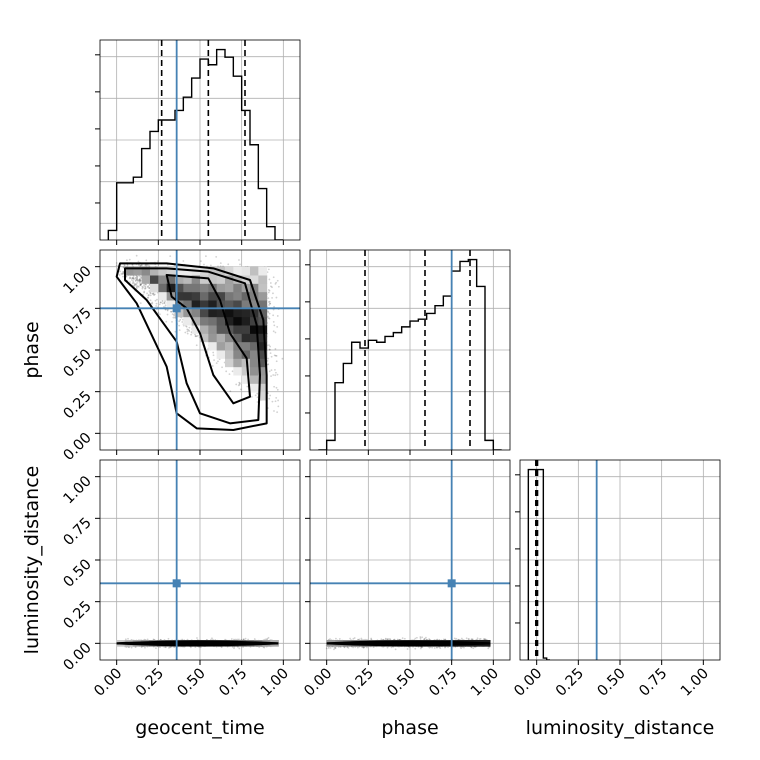 The height and width of the screenshot is (760, 760). Describe the element at coordinates (195, 144) in the screenshot. I see `histogram-step-line` at that location.